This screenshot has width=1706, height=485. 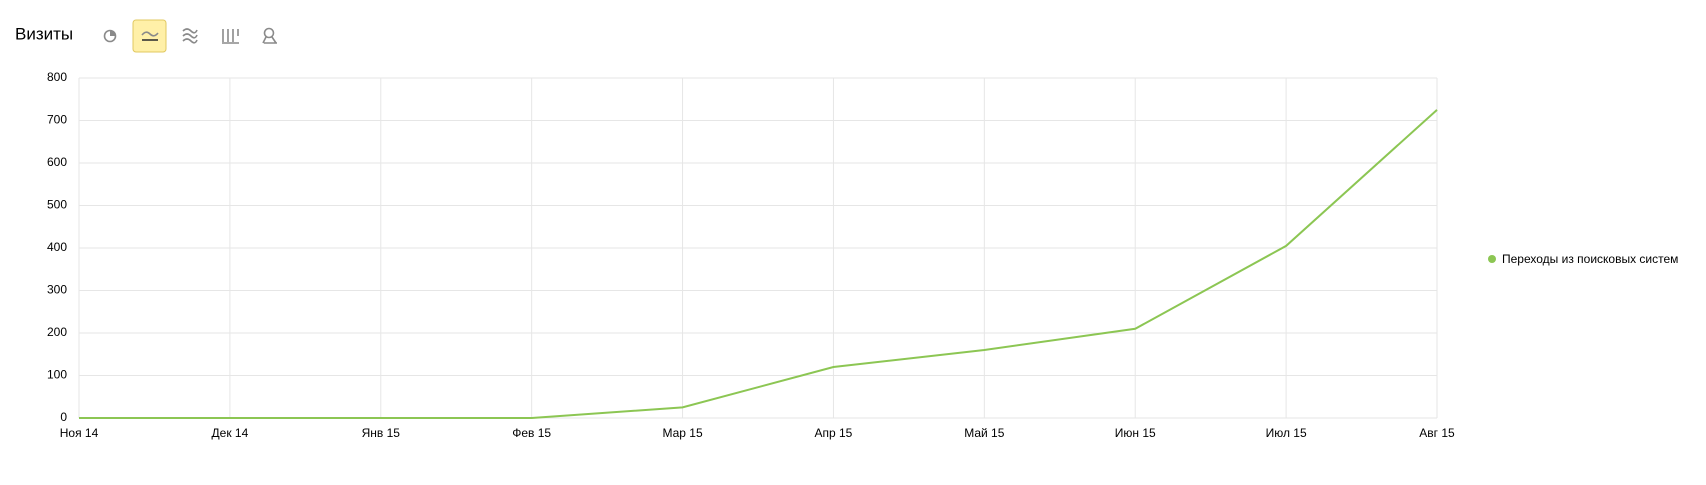 What do you see at coordinates (984, 433) in the screenshot?
I see `x-tick-label: Май 15` at bounding box center [984, 433].